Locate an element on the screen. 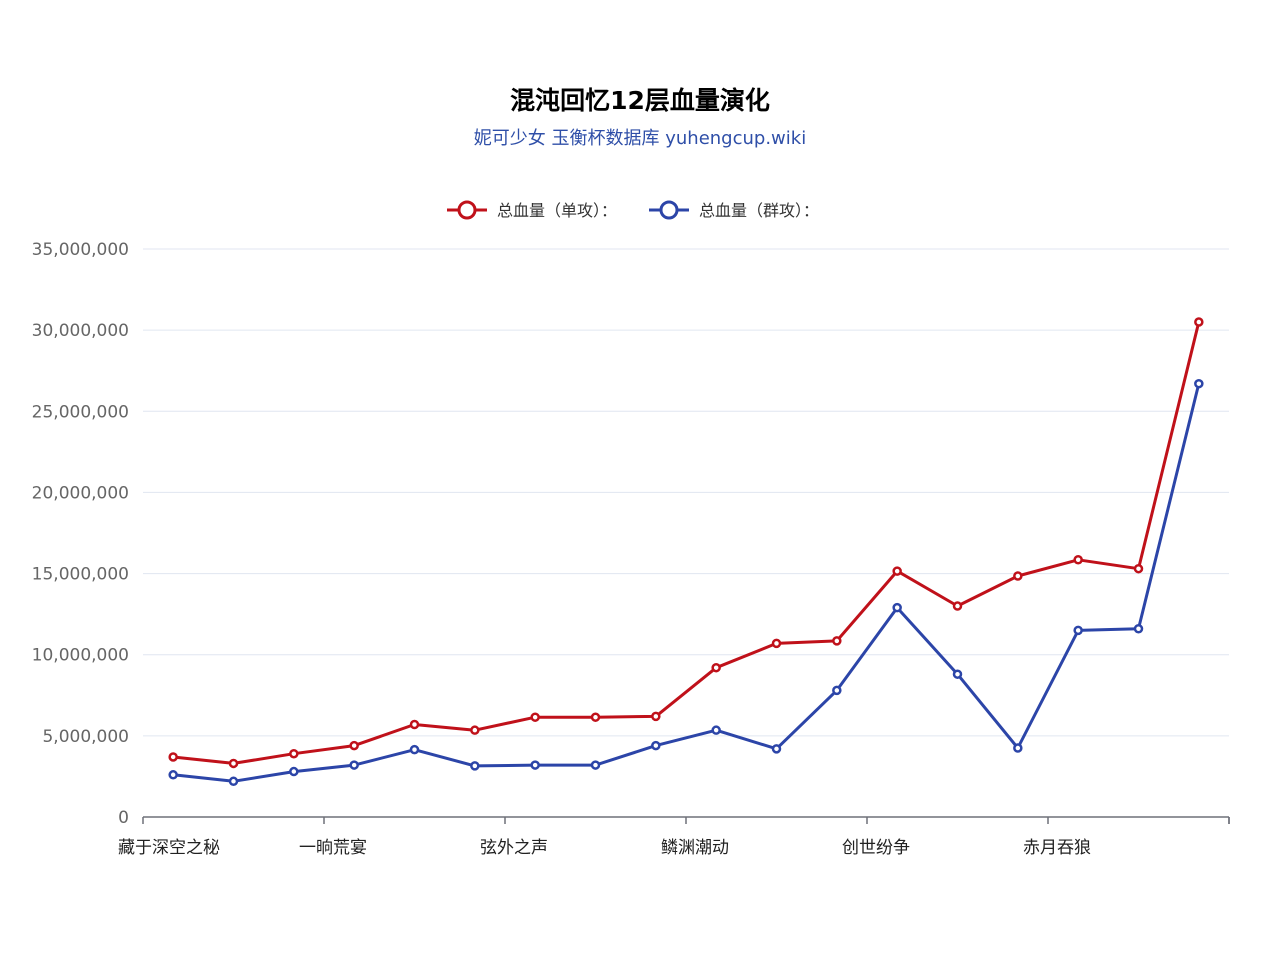 This screenshot has height=960, width=1280. y-tick-label: 15,000,000 is located at coordinates (80, 575).